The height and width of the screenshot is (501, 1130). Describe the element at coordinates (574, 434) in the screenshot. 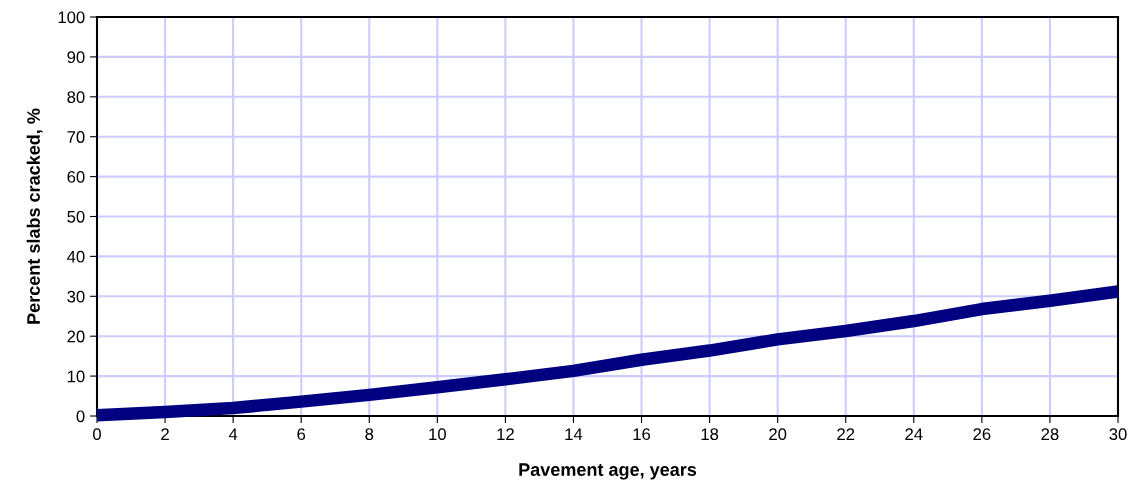

I see `x-tick-label: 14` at that location.